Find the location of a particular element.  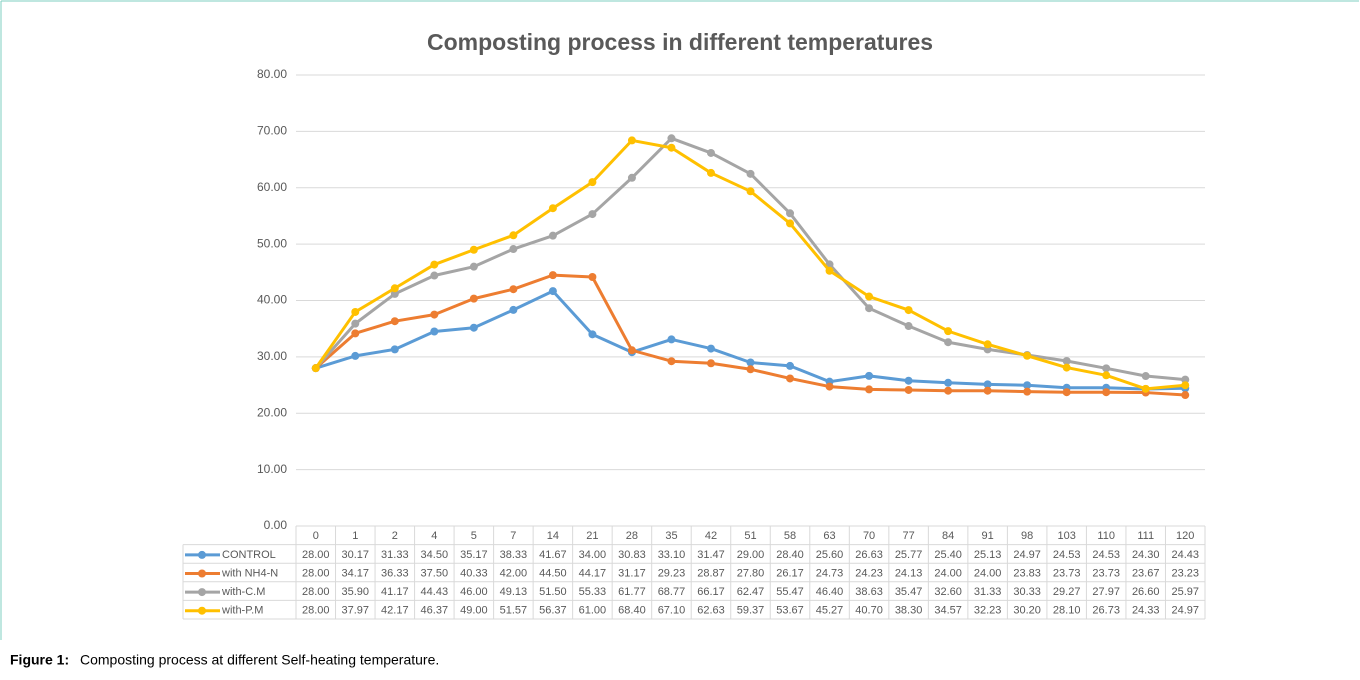

x-tick-label: 51 is located at coordinates (750, 536).